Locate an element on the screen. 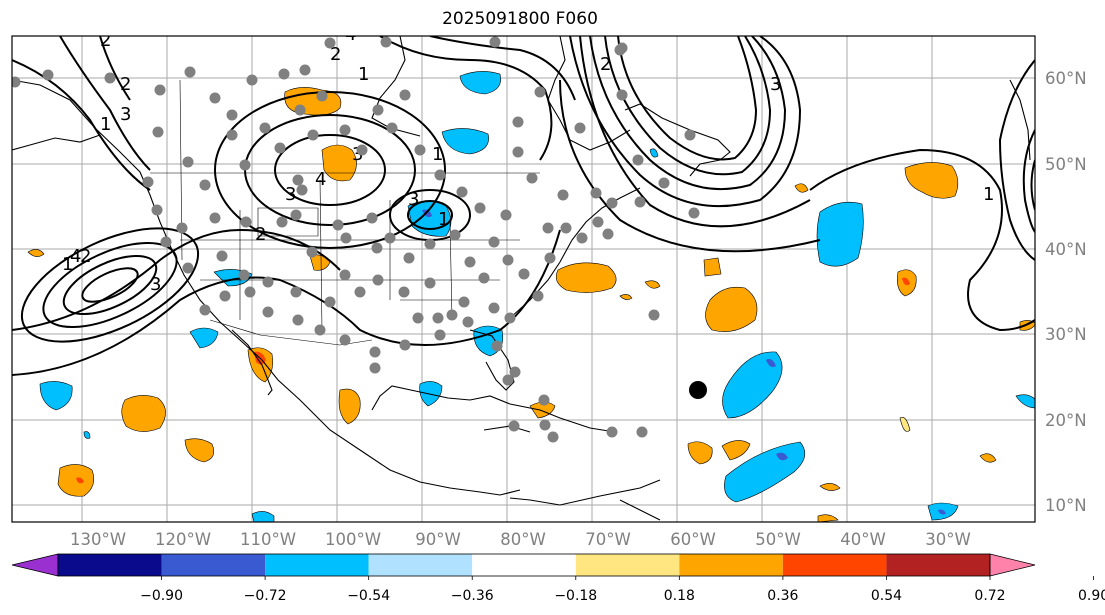 Image resolution: width=1105 pixels, height=615 pixels. colorbar is located at coordinates (523, 565).